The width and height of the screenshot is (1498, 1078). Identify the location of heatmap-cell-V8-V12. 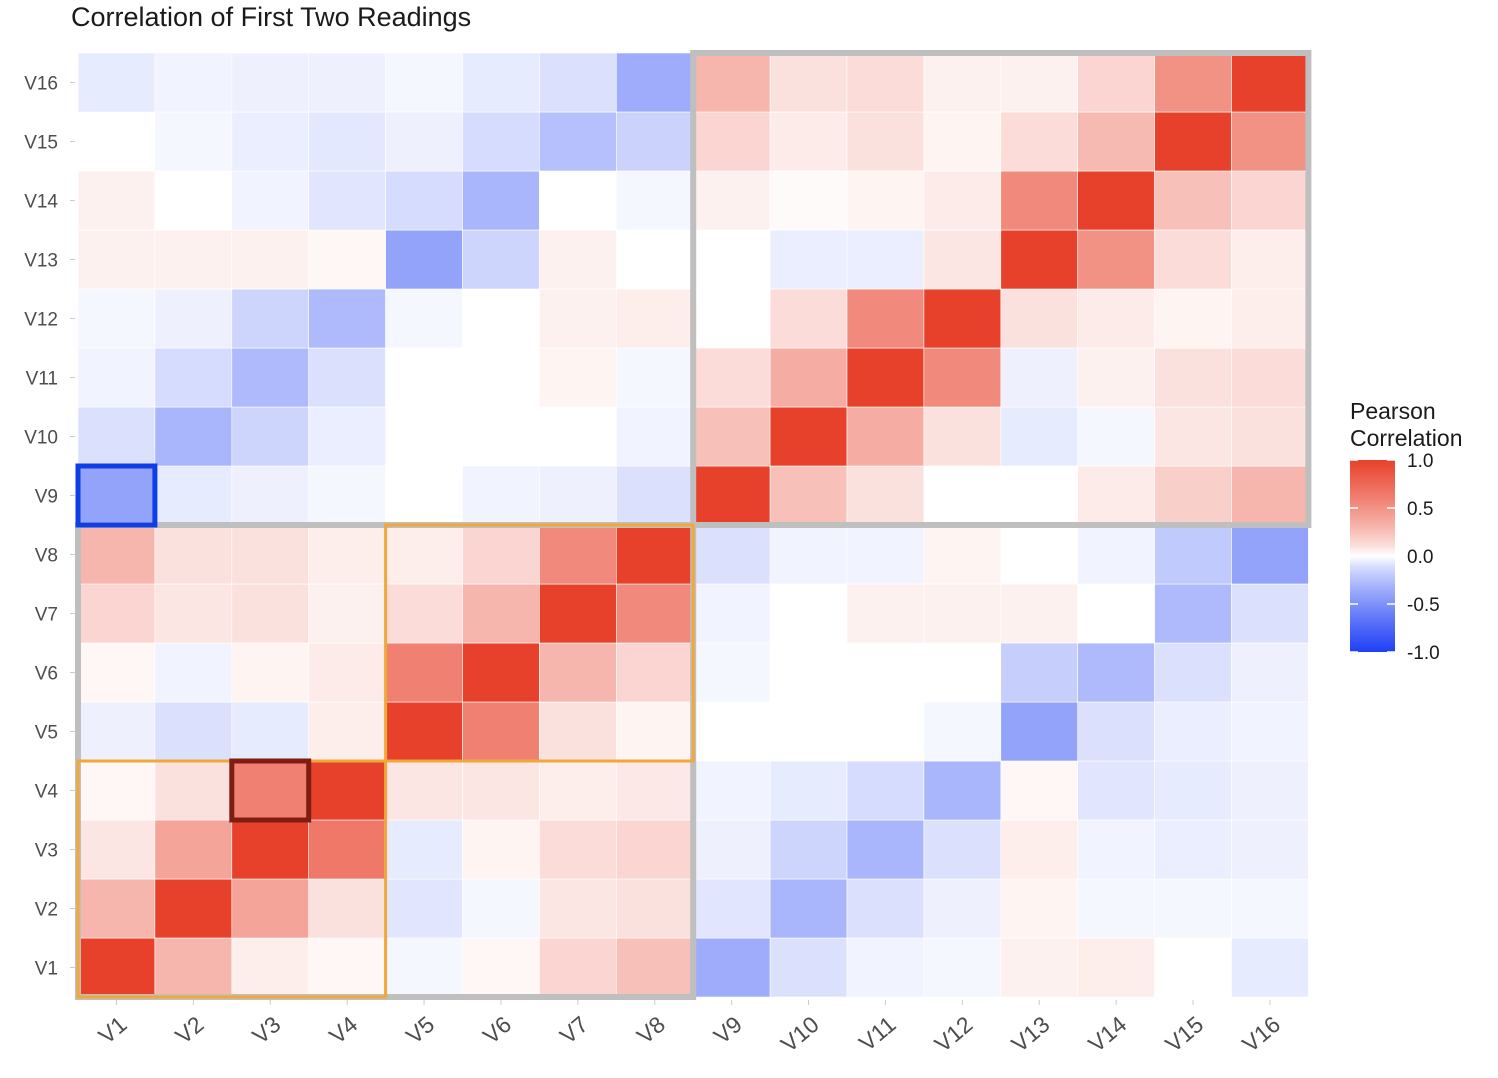
(654, 318).